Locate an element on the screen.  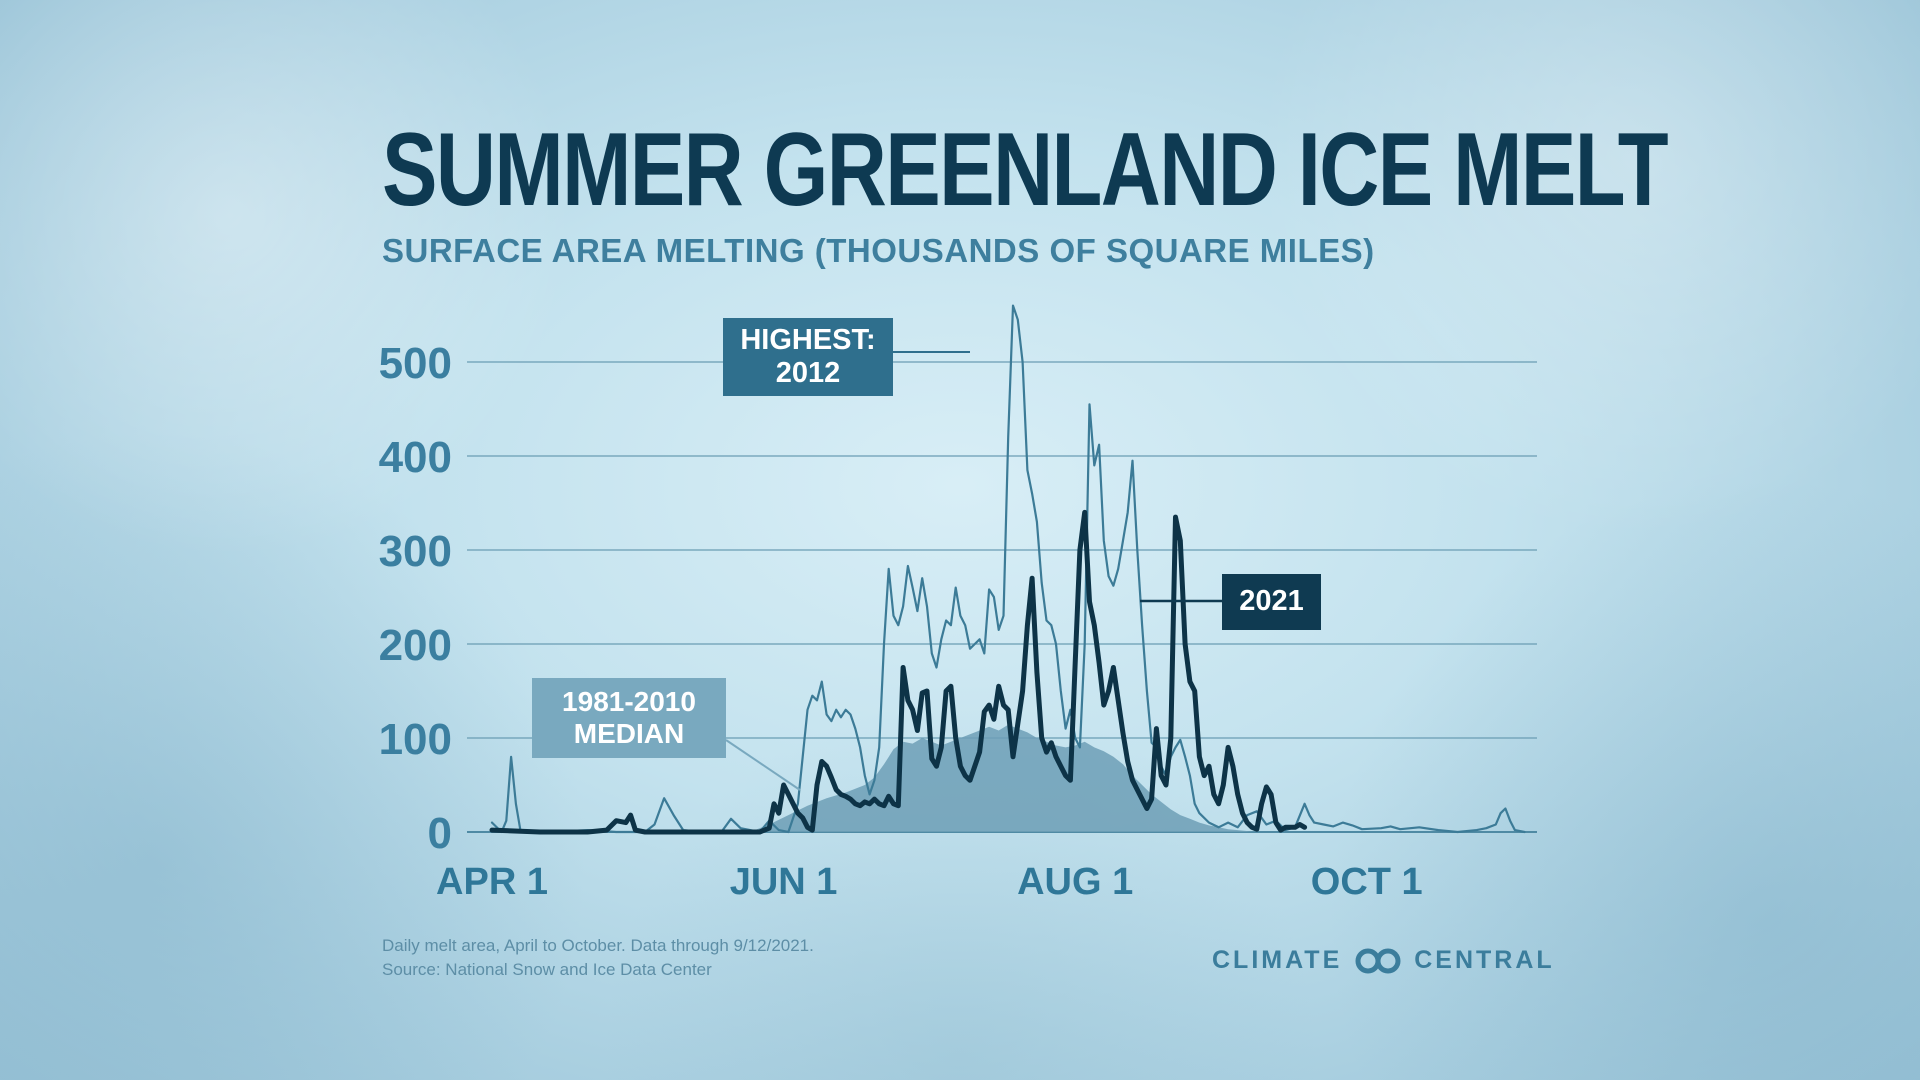
y-tick-500: 500 is located at coordinates (415, 363).